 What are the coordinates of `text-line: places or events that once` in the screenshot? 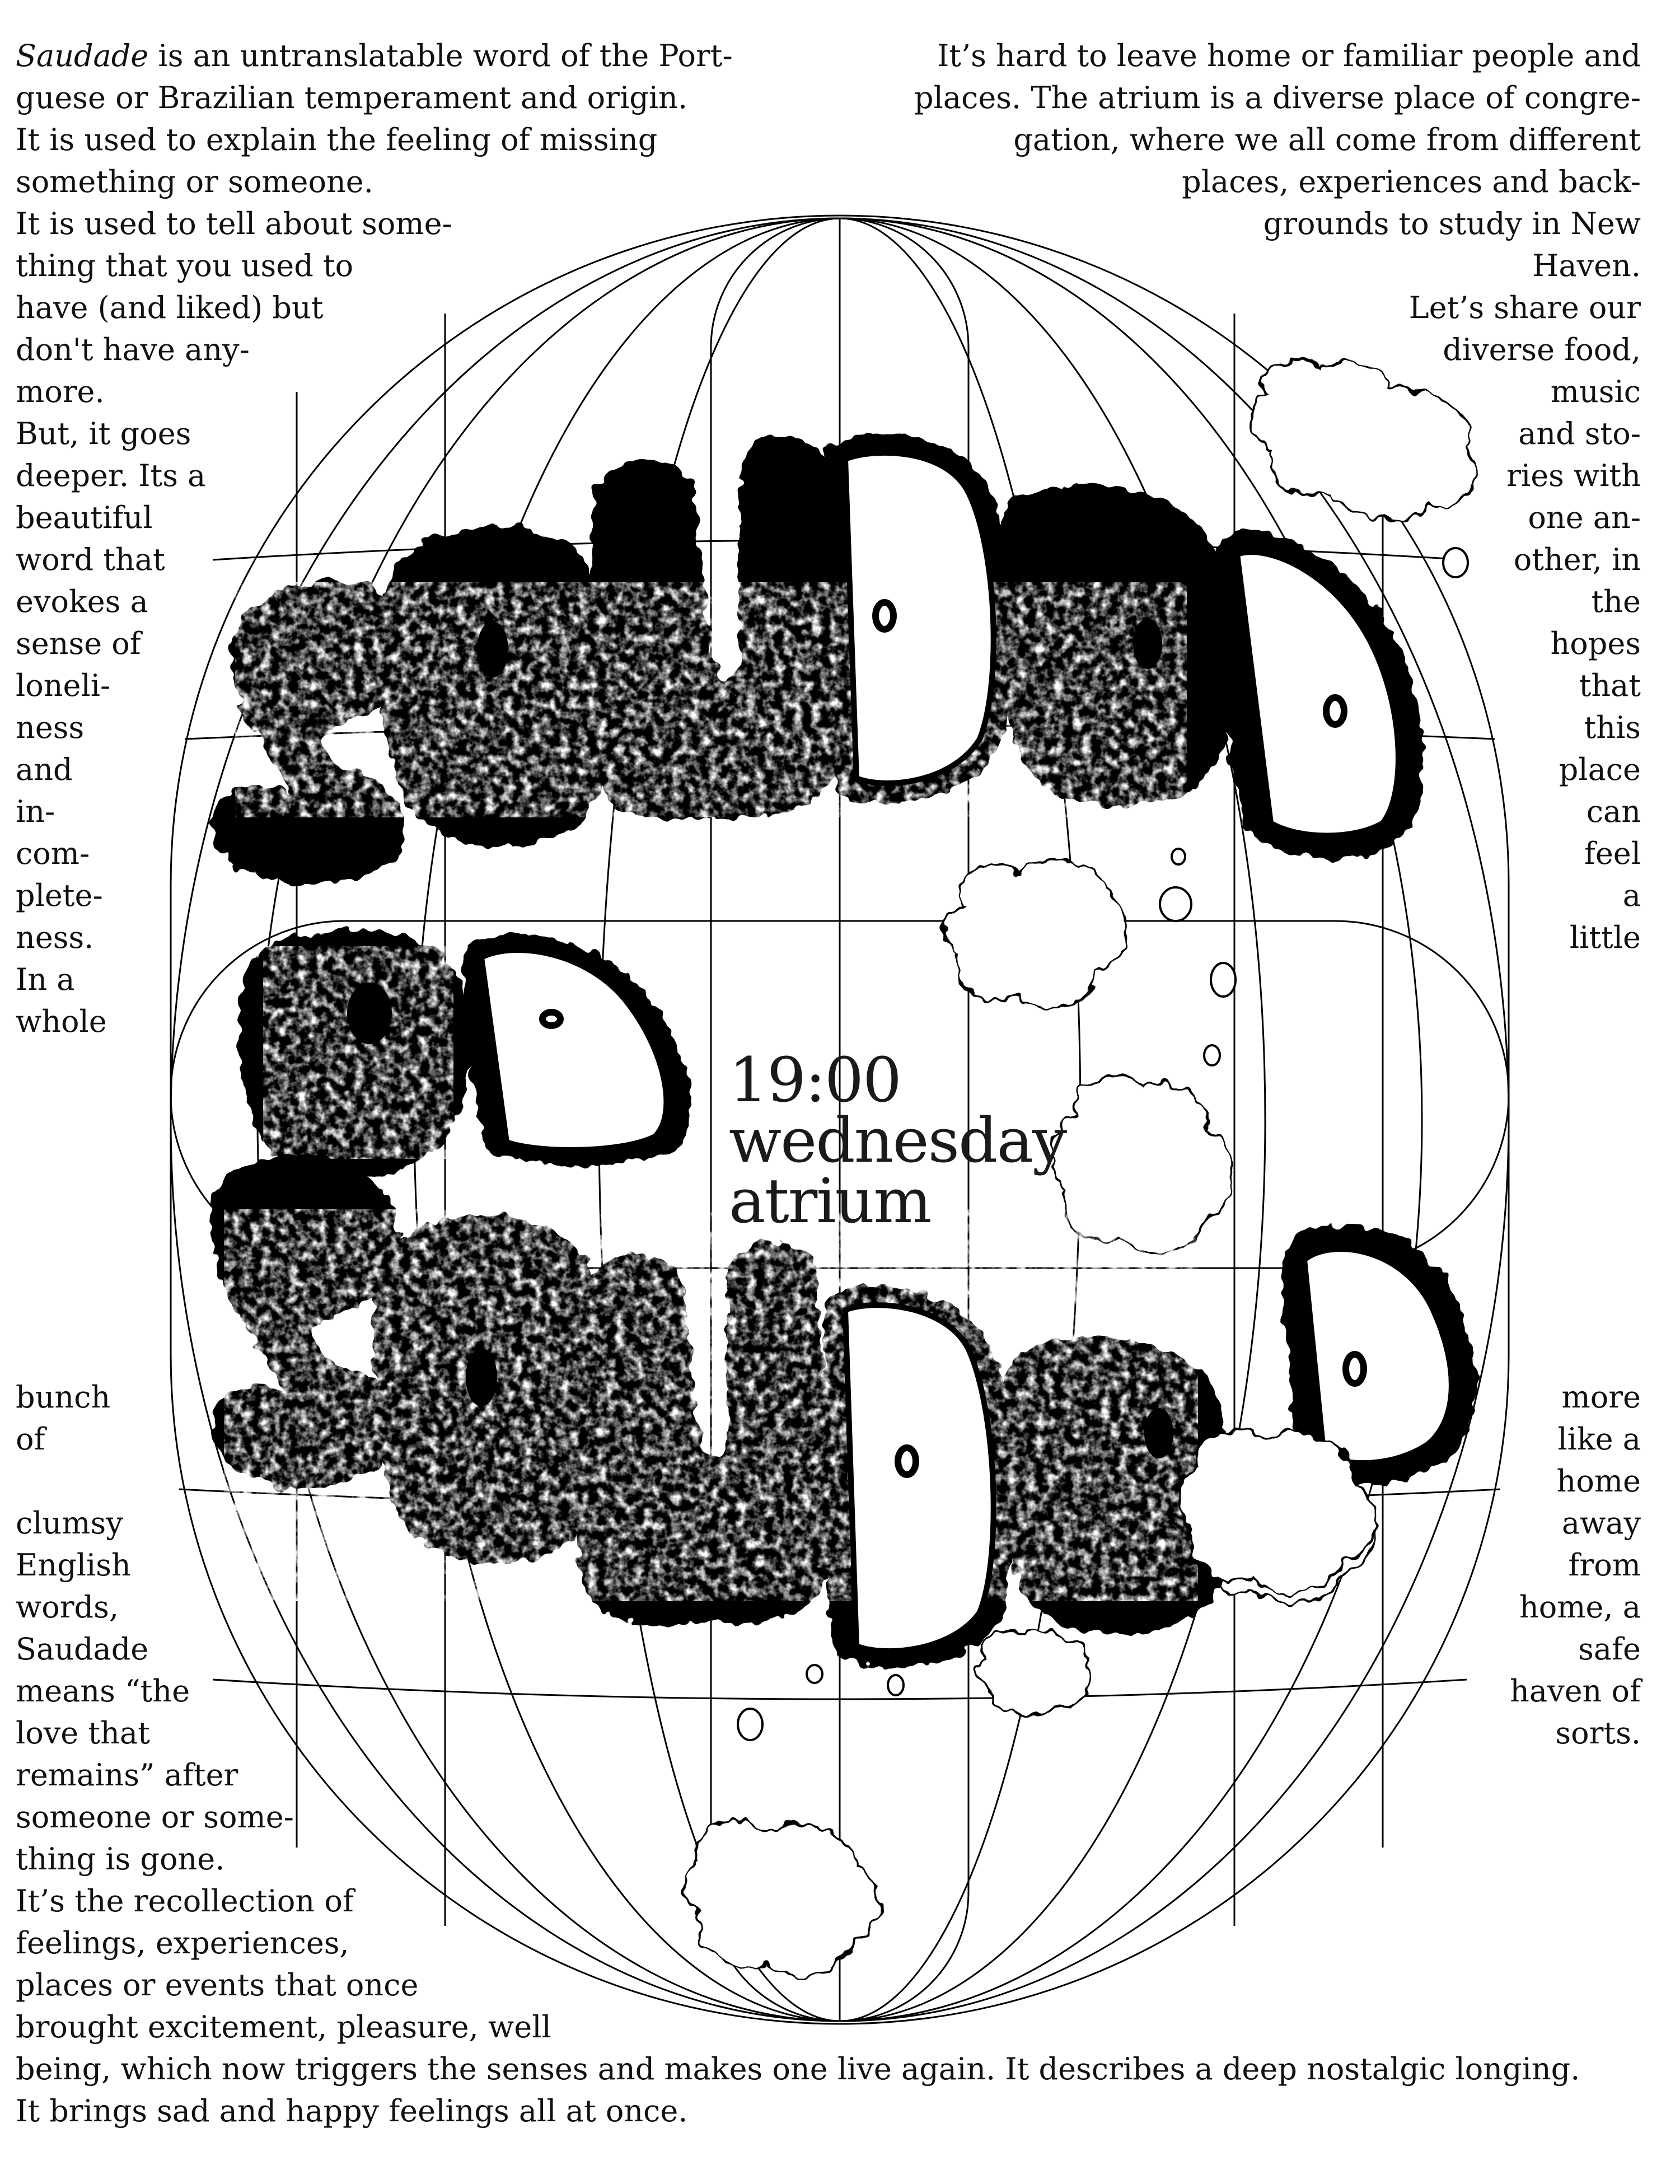 It's located at (217, 1985).